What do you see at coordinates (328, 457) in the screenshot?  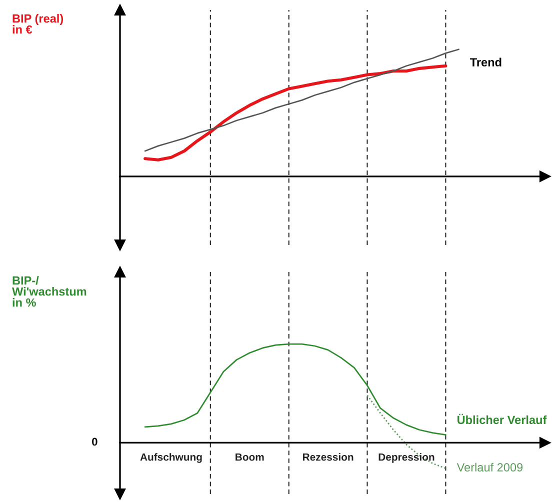 I see `annotation: Rezession` at bounding box center [328, 457].